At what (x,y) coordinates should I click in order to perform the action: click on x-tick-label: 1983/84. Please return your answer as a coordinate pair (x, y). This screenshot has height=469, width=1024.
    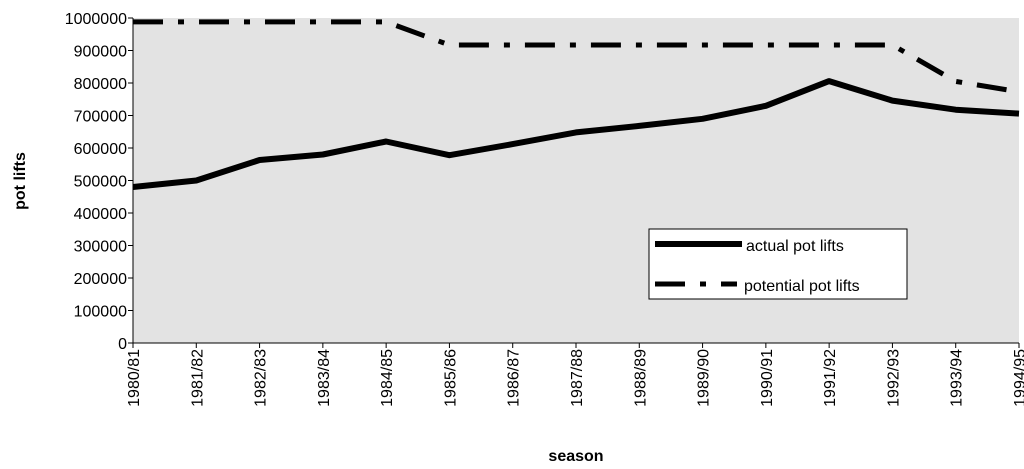
    Looking at the image, I should click on (324, 378).